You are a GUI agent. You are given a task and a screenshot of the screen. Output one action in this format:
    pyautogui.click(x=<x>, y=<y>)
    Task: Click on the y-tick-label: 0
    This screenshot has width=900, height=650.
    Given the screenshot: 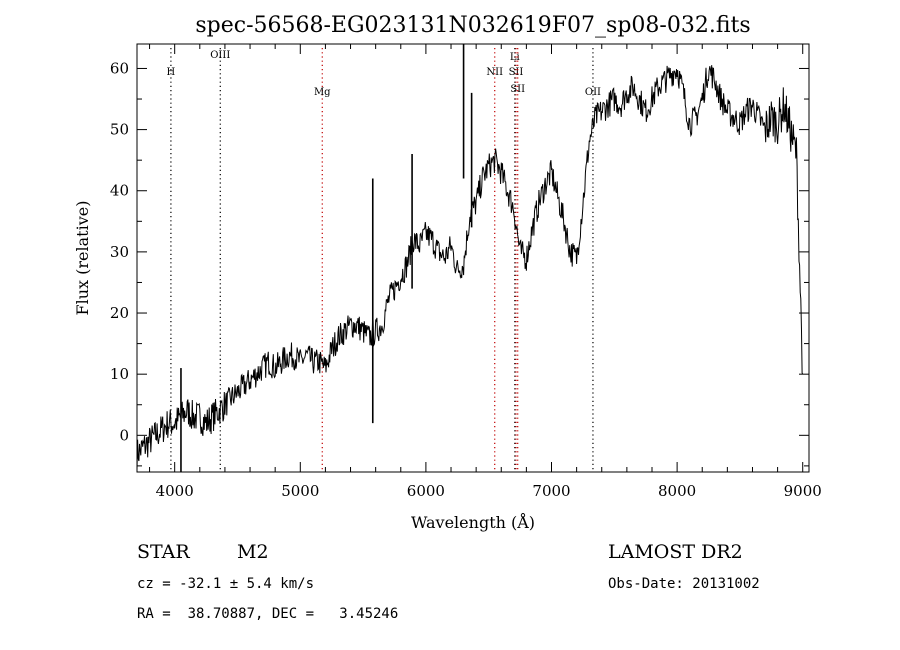 What is the action you would take?
    pyautogui.click(x=124, y=435)
    